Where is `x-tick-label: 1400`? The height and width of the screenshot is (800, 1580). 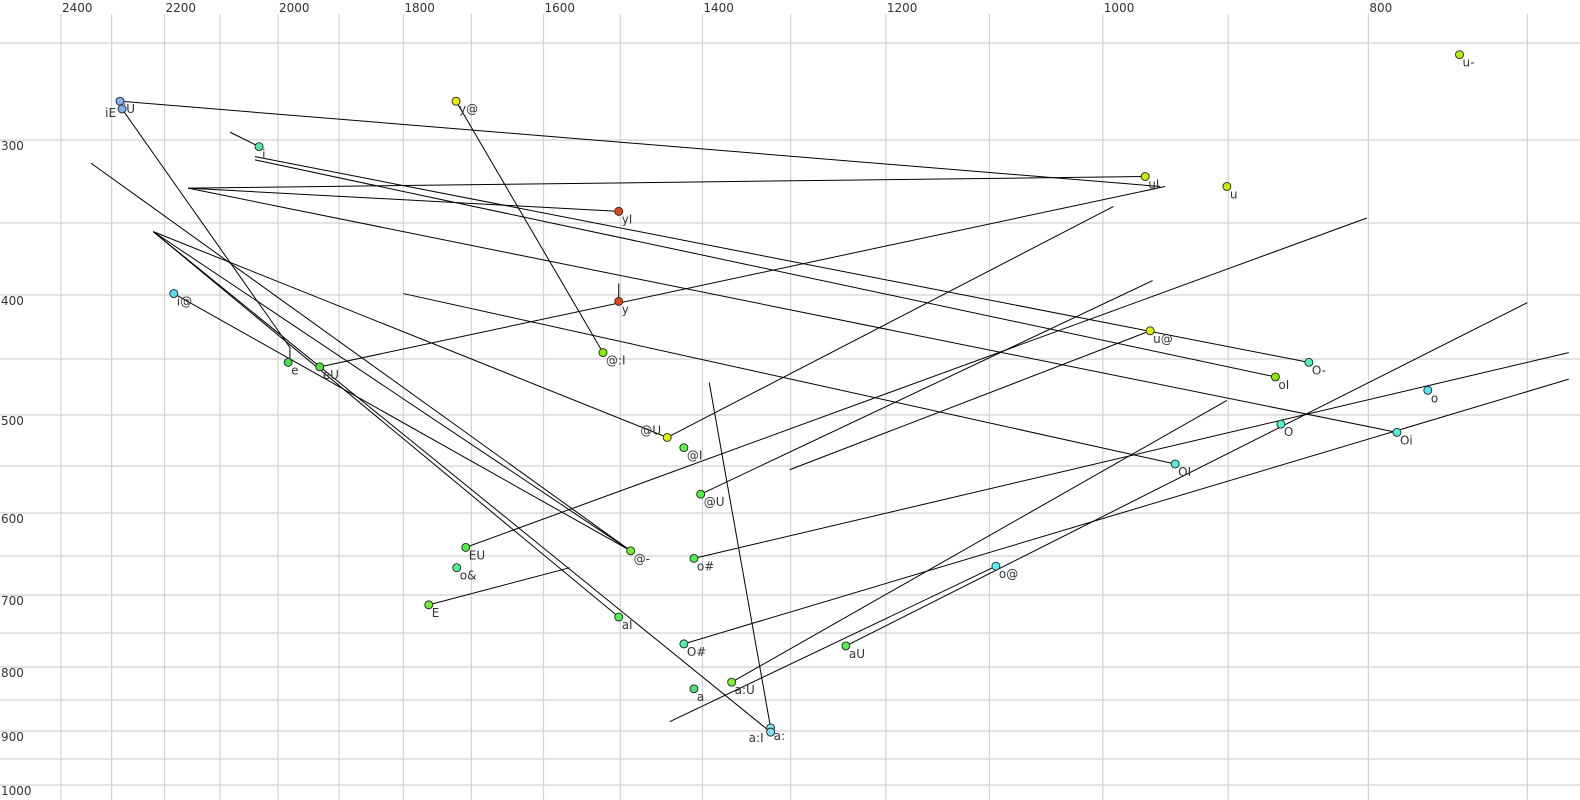
x-tick-label: 1400 is located at coordinates (718, 8).